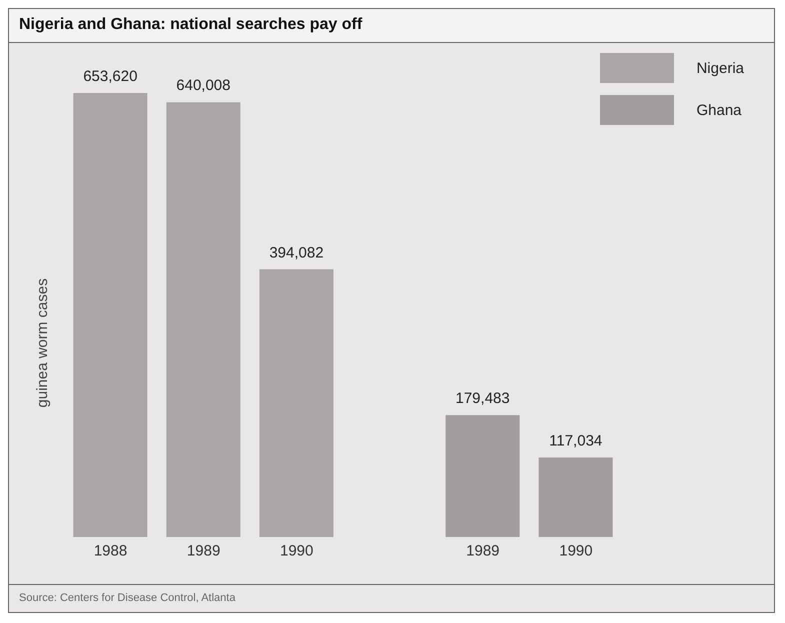 This screenshot has width=785, height=623. What do you see at coordinates (391, 598) in the screenshot?
I see `source-note: Source: Centers for Disease Control, Atlanta` at bounding box center [391, 598].